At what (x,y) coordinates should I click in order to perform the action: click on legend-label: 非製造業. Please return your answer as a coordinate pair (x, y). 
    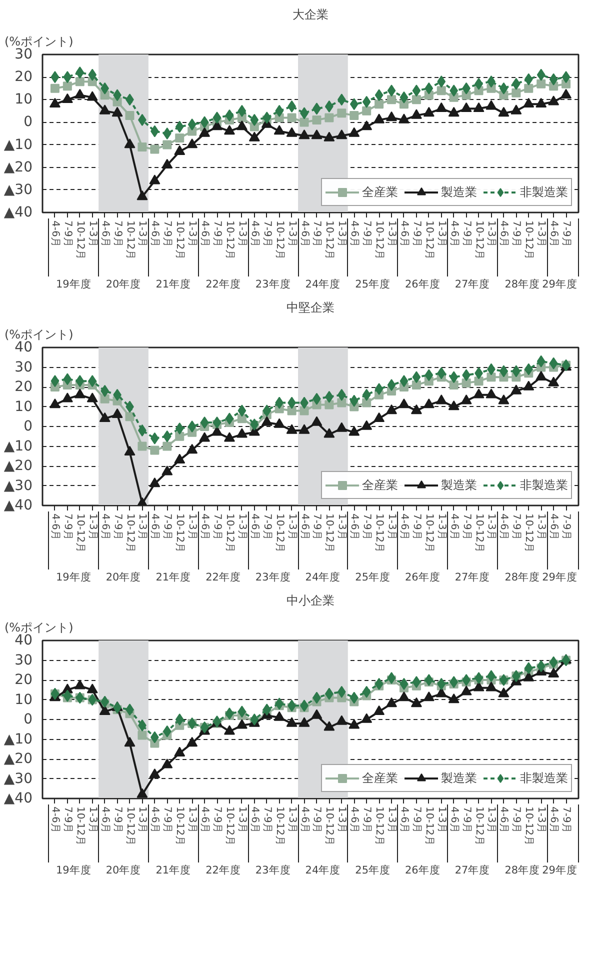
    Looking at the image, I should click on (544, 192).